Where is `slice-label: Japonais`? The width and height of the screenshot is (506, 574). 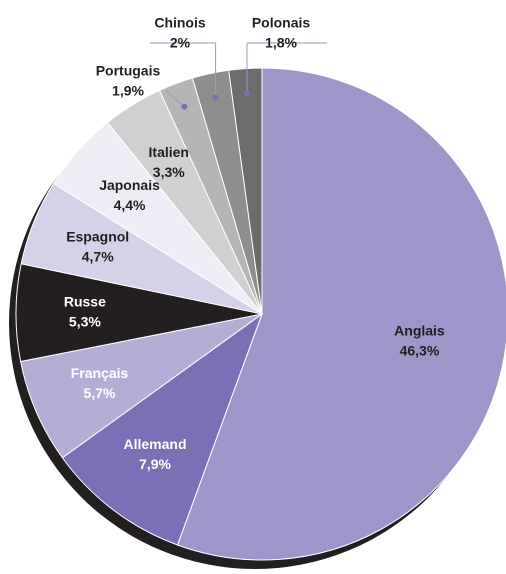
slice-label: Japonais is located at coordinates (129, 185).